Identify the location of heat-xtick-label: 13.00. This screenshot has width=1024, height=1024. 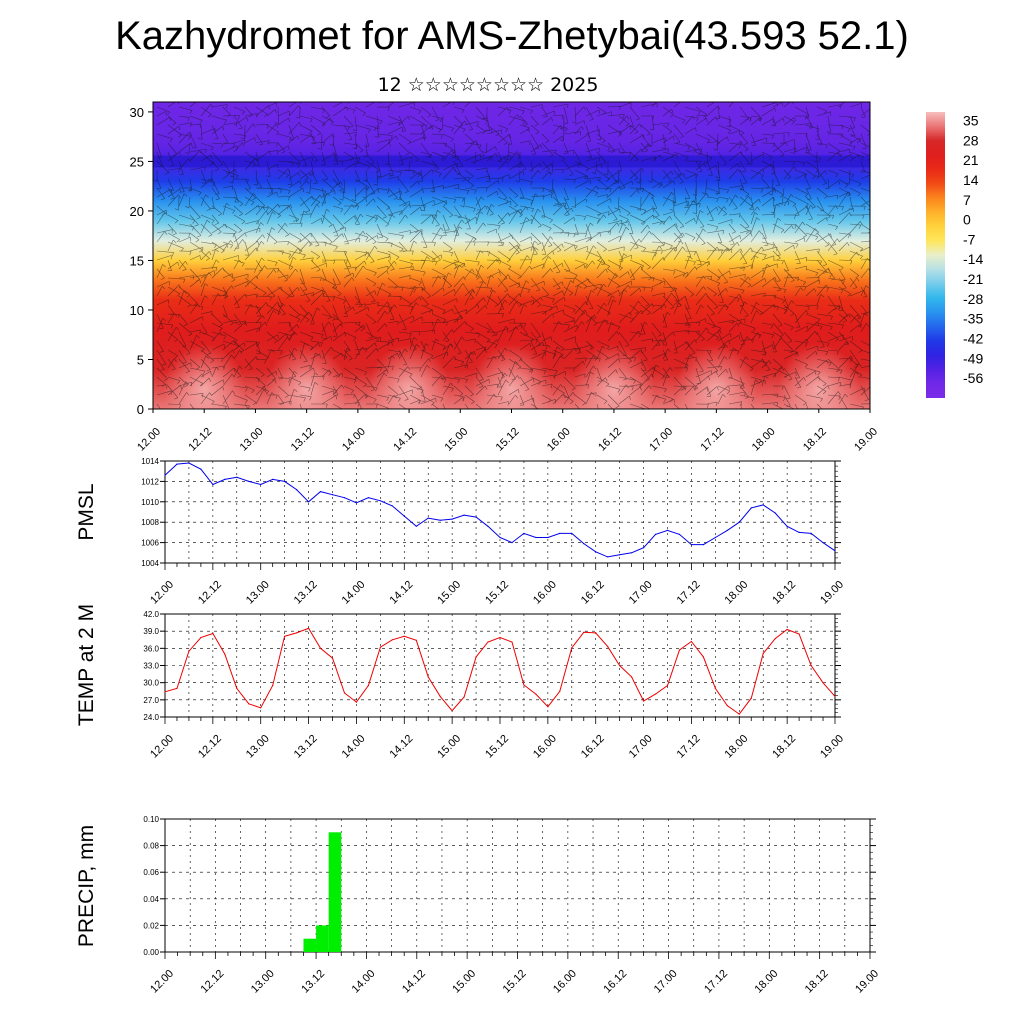
(252, 440).